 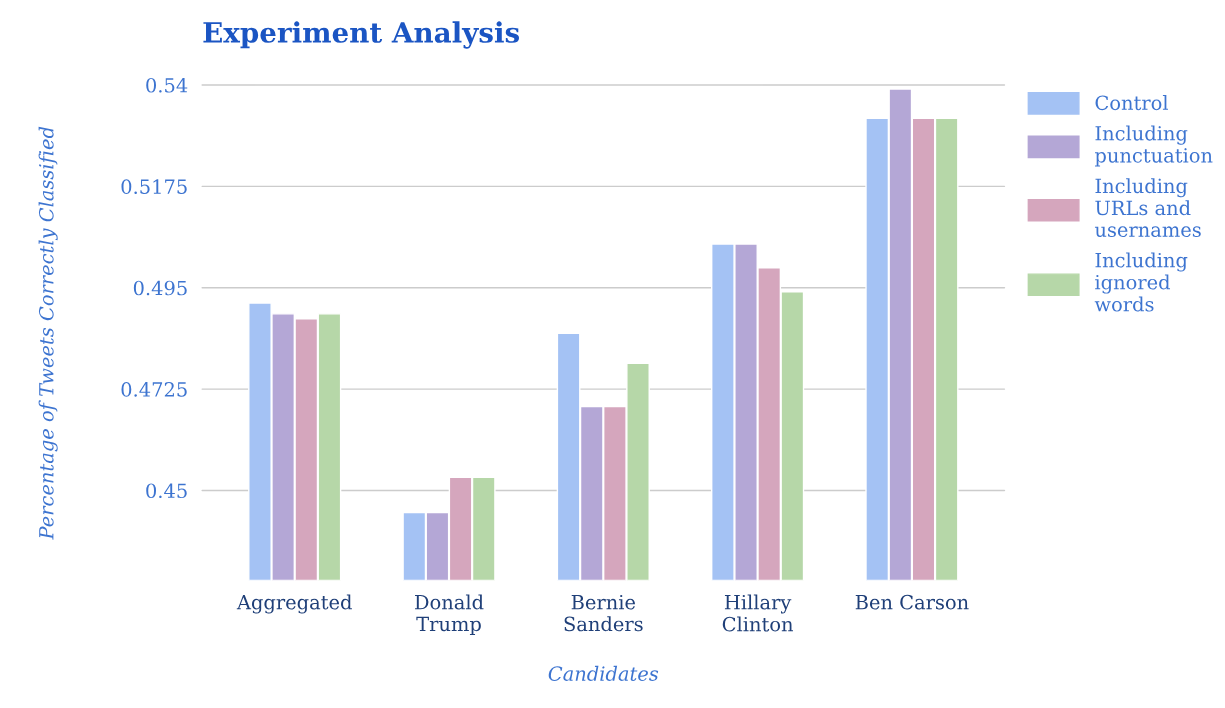 I want to click on legend-label: Including punctuation, so click(x=1154, y=146).